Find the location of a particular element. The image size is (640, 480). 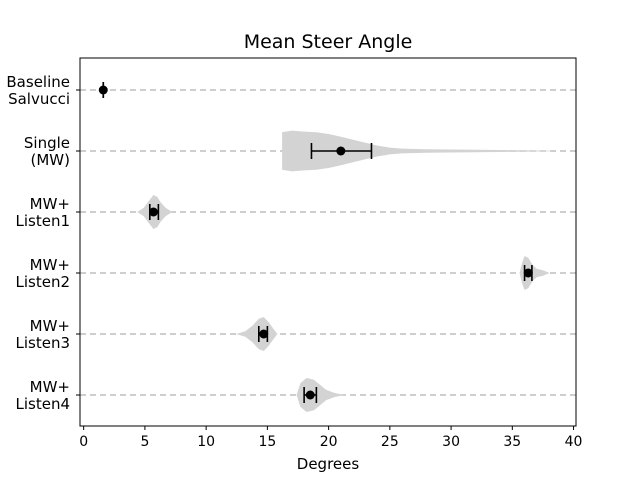

x-tick-label: 40 is located at coordinates (574, 442).